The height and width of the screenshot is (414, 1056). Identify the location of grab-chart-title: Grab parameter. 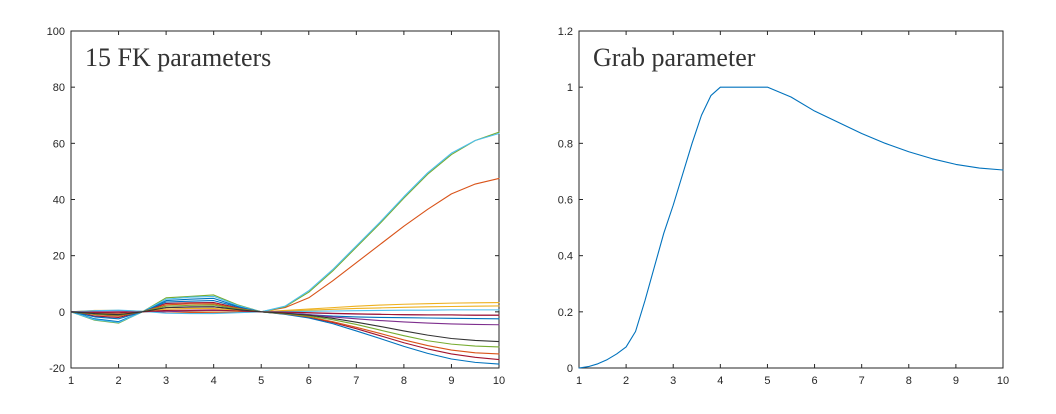
(674, 57).